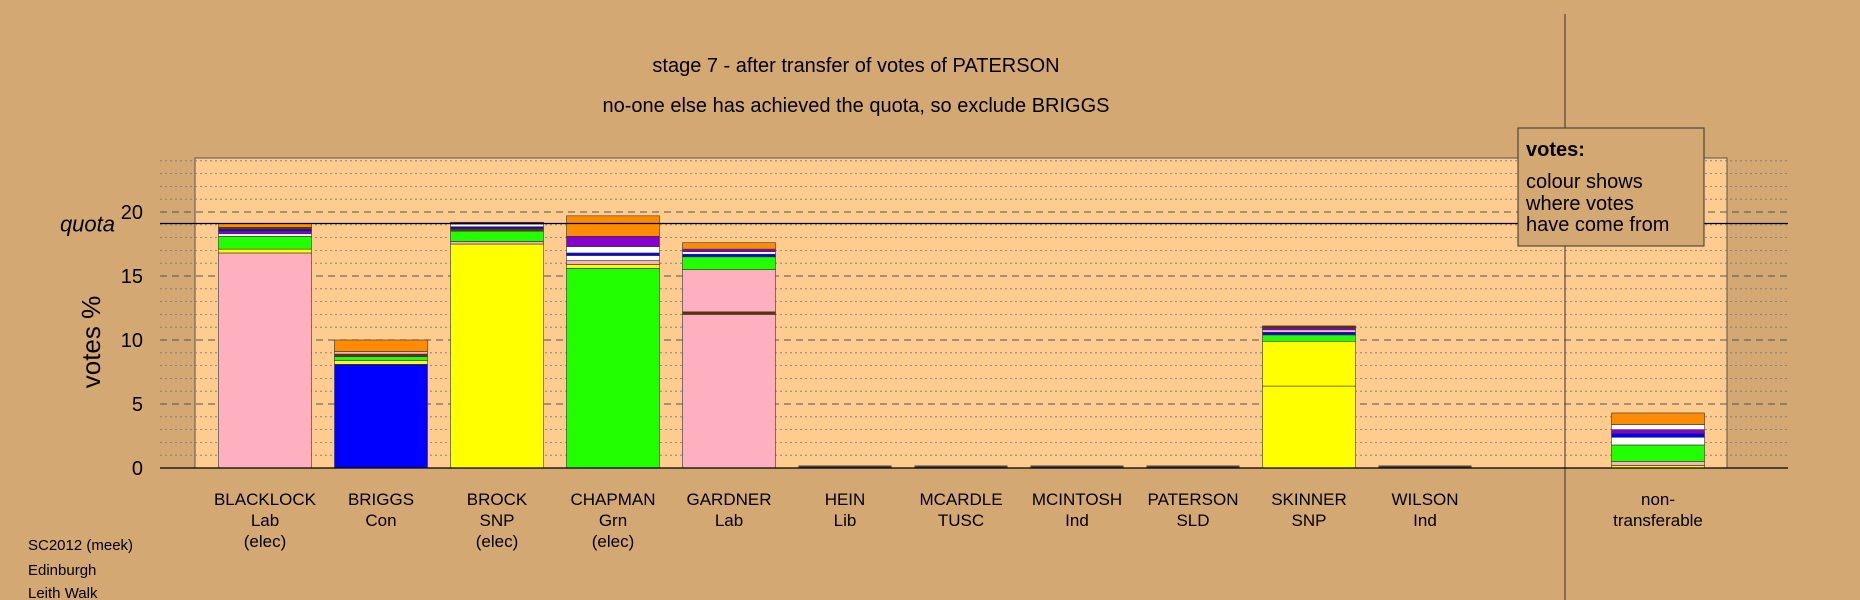  What do you see at coordinates (728, 499) in the screenshot?
I see `category-label-line: GARDNER` at bounding box center [728, 499].